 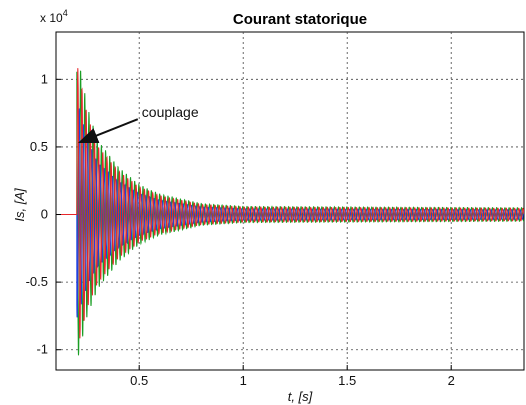 I want to click on y-tick-label-2: 0, so click(x=44, y=214).